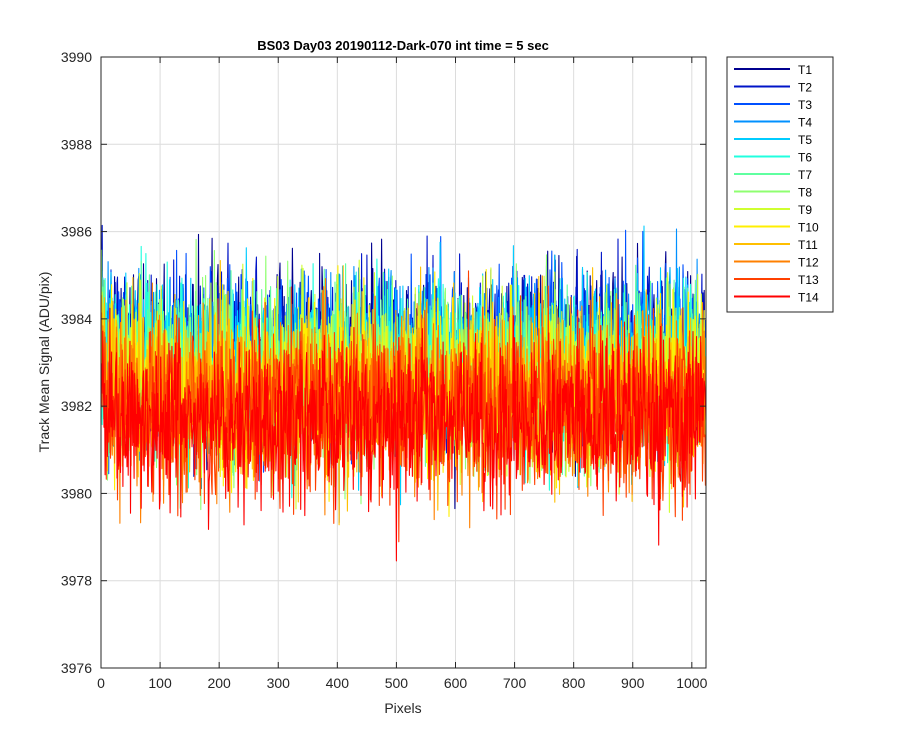  Describe the element at coordinates (691, 683) in the screenshot. I see `x-tick-label: 1000` at that location.